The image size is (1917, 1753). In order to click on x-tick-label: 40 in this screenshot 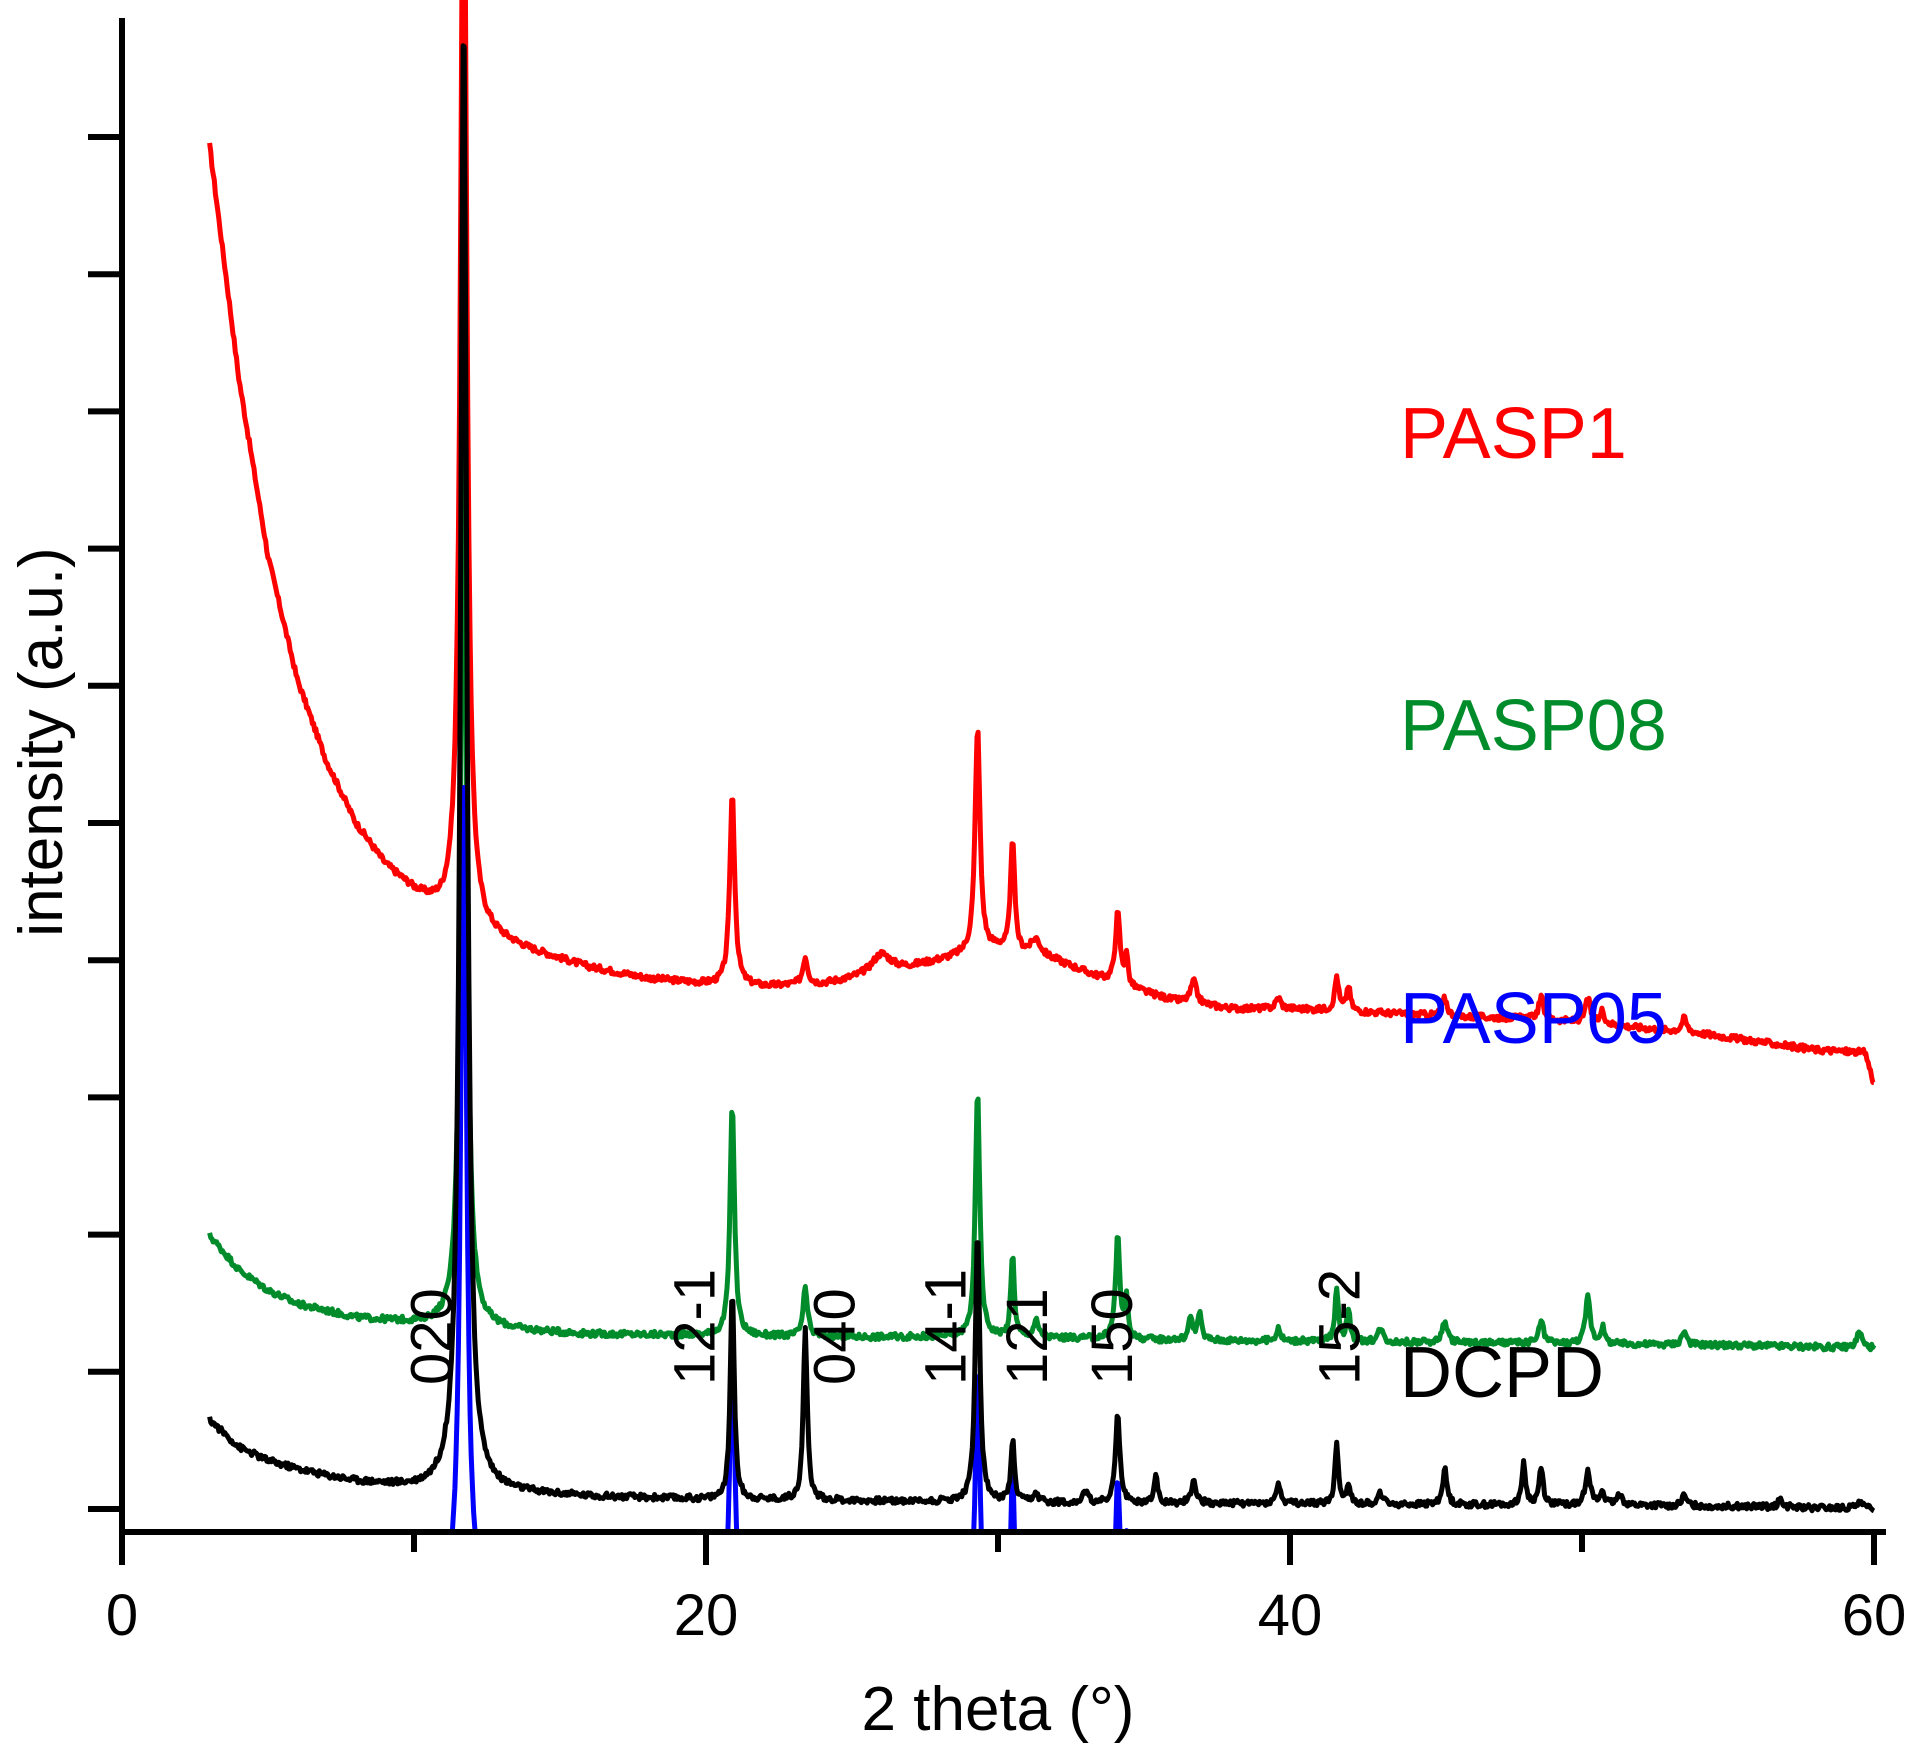, I will do `click(1290, 1615)`.